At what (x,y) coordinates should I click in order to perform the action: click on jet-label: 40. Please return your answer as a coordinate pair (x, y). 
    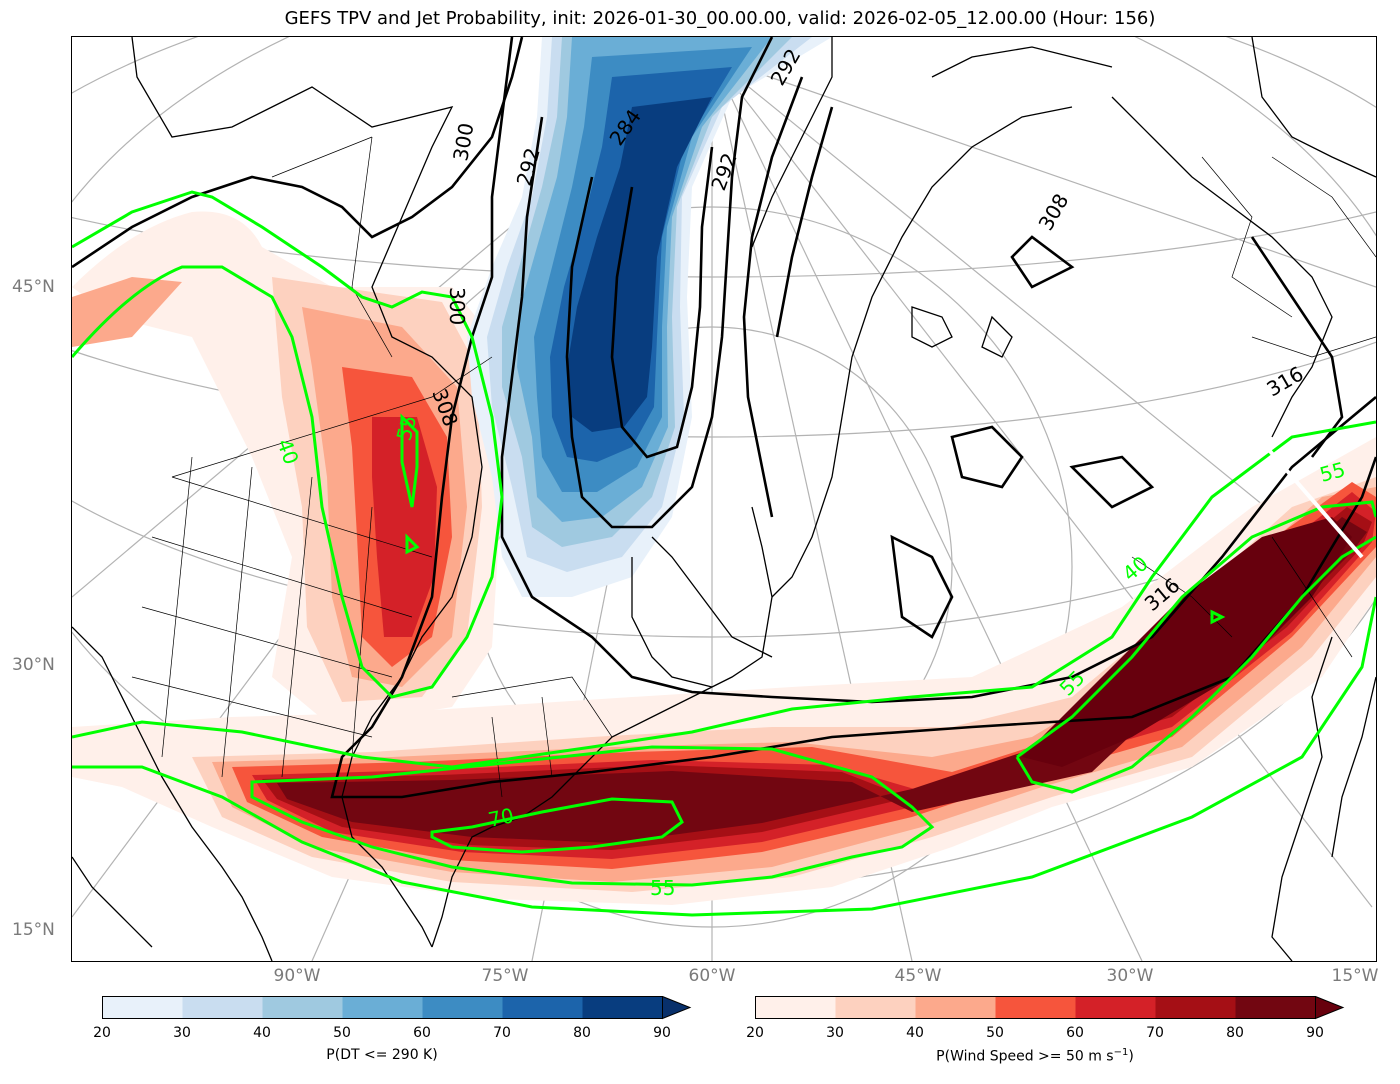
    Looking at the image, I should click on (1135, 568).